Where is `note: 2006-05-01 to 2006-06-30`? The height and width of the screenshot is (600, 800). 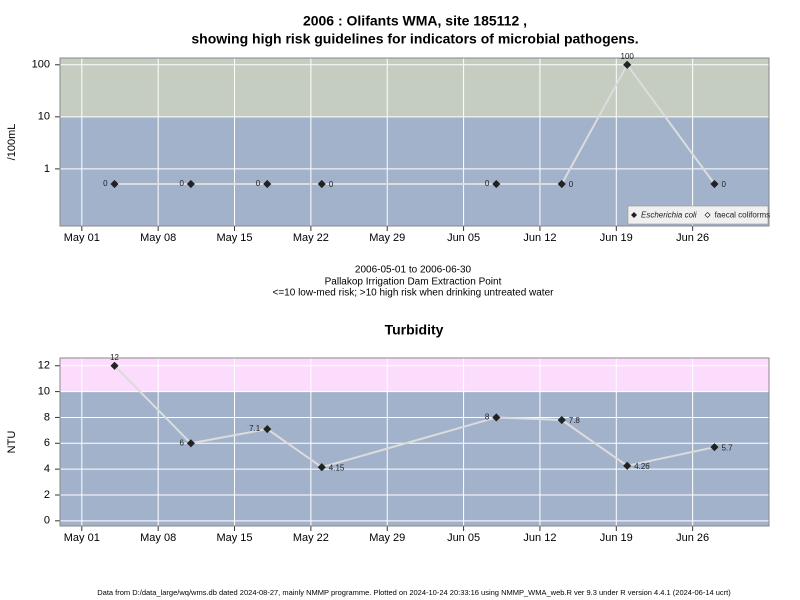
note: 2006-05-01 to 2006-06-30 is located at coordinates (413, 270).